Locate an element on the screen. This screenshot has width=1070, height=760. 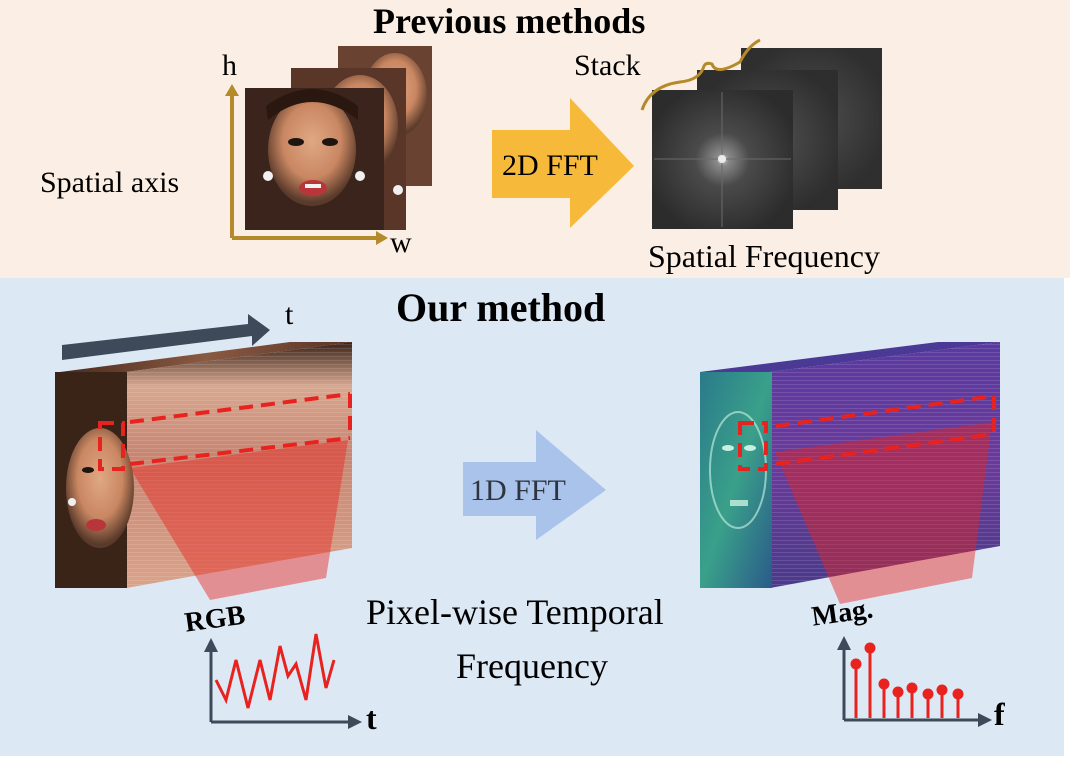
fft-2d-arrow is located at coordinates (563, 163).